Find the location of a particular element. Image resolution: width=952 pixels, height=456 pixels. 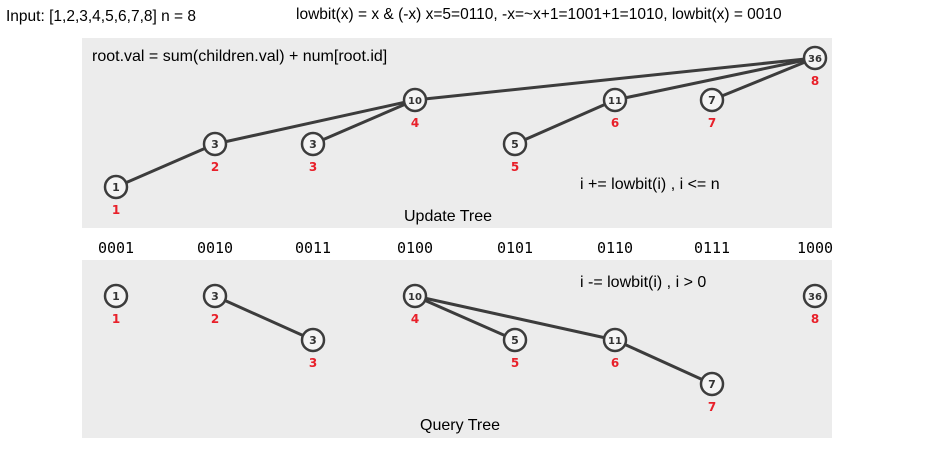

update-tree-caption: Update Tree is located at coordinates (448, 216).